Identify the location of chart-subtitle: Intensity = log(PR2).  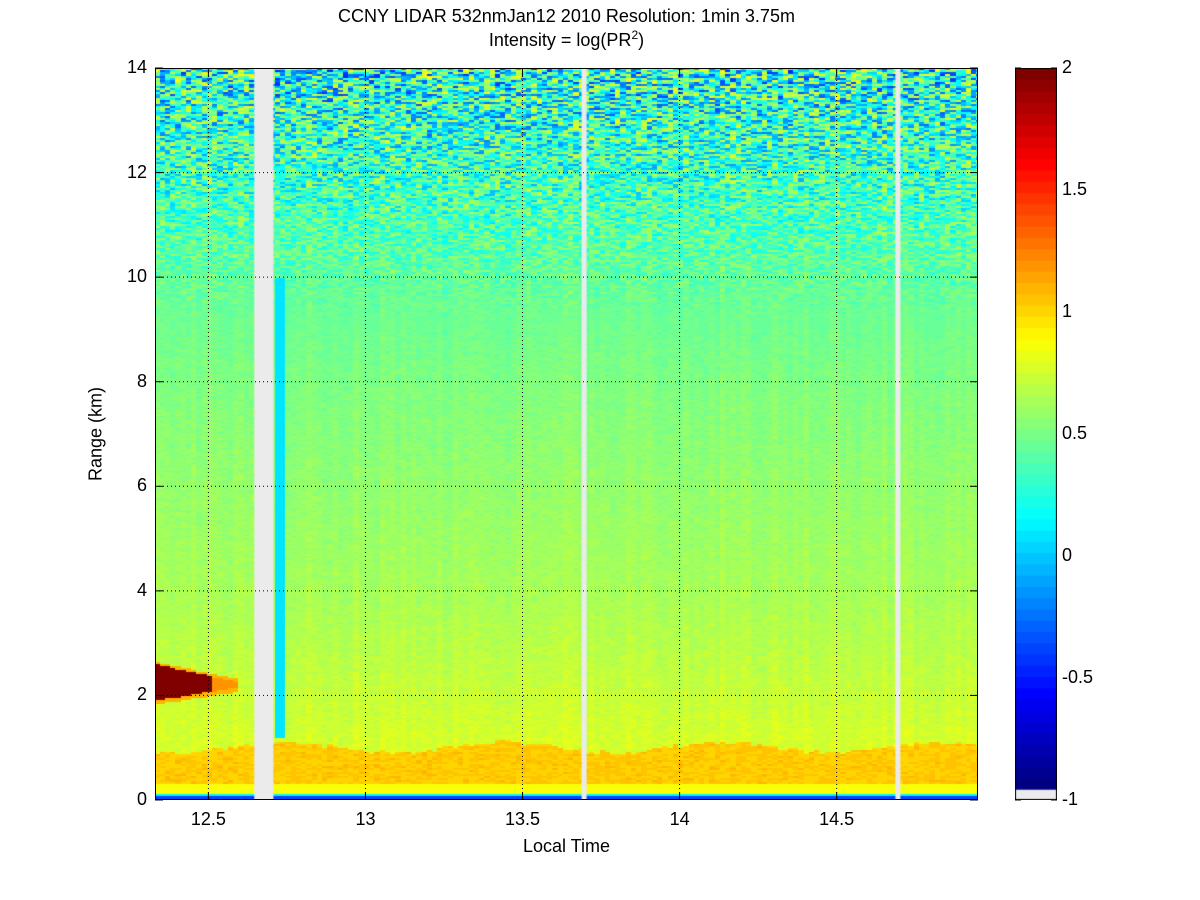
(566, 39).